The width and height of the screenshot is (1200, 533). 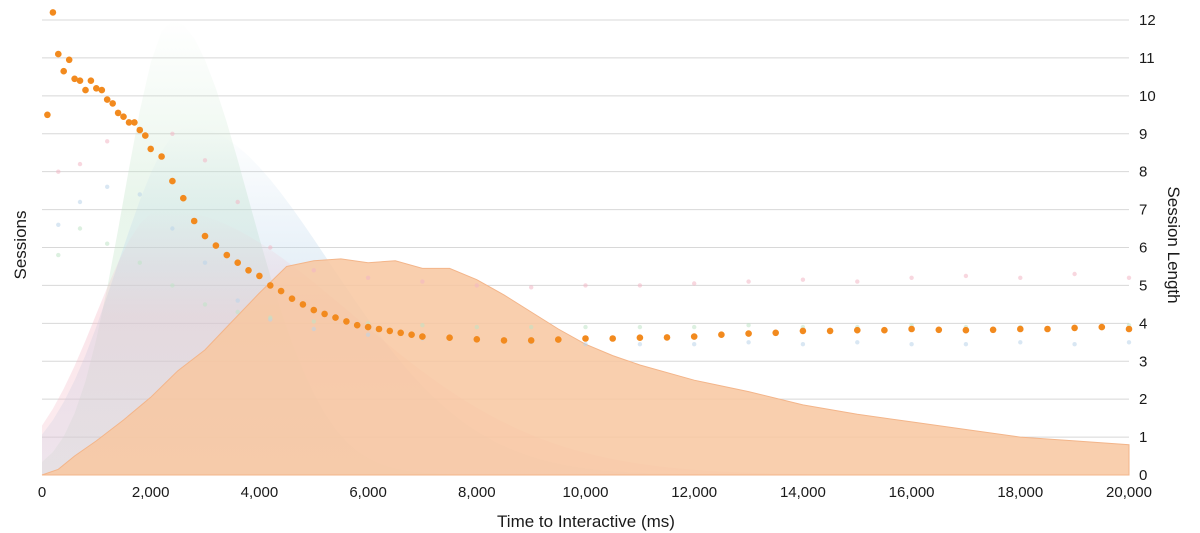 I want to click on y-tick-label: 5, so click(x=1143, y=285).